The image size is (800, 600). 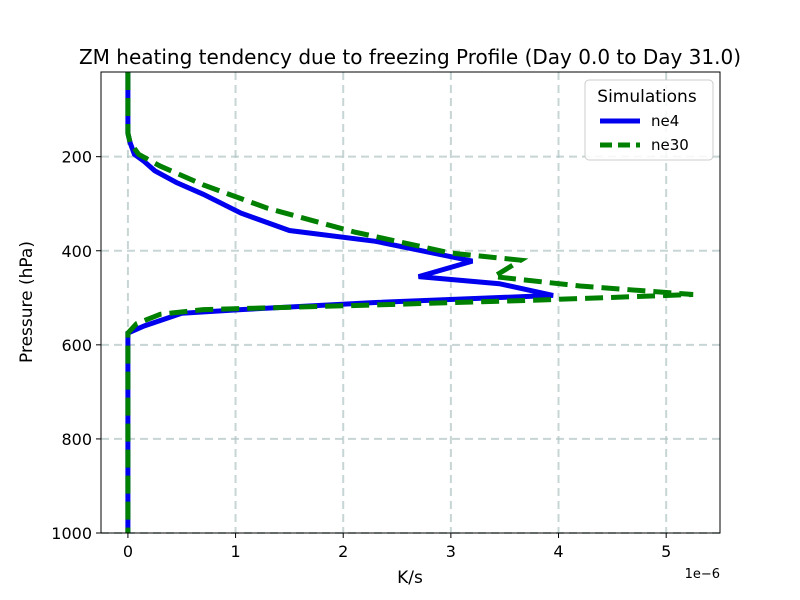 I want to click on x-tick-label: 0, so click(x=128, y=551).